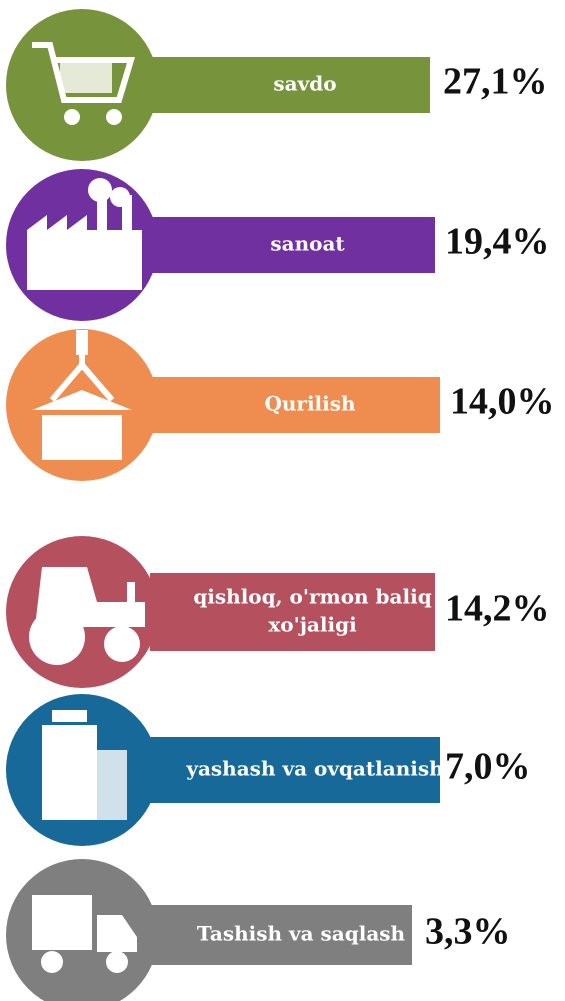  What do you see at coordinates (304, 84) in the screenshot?
I see `category-label: savdo` at bounding box center [304, 84].